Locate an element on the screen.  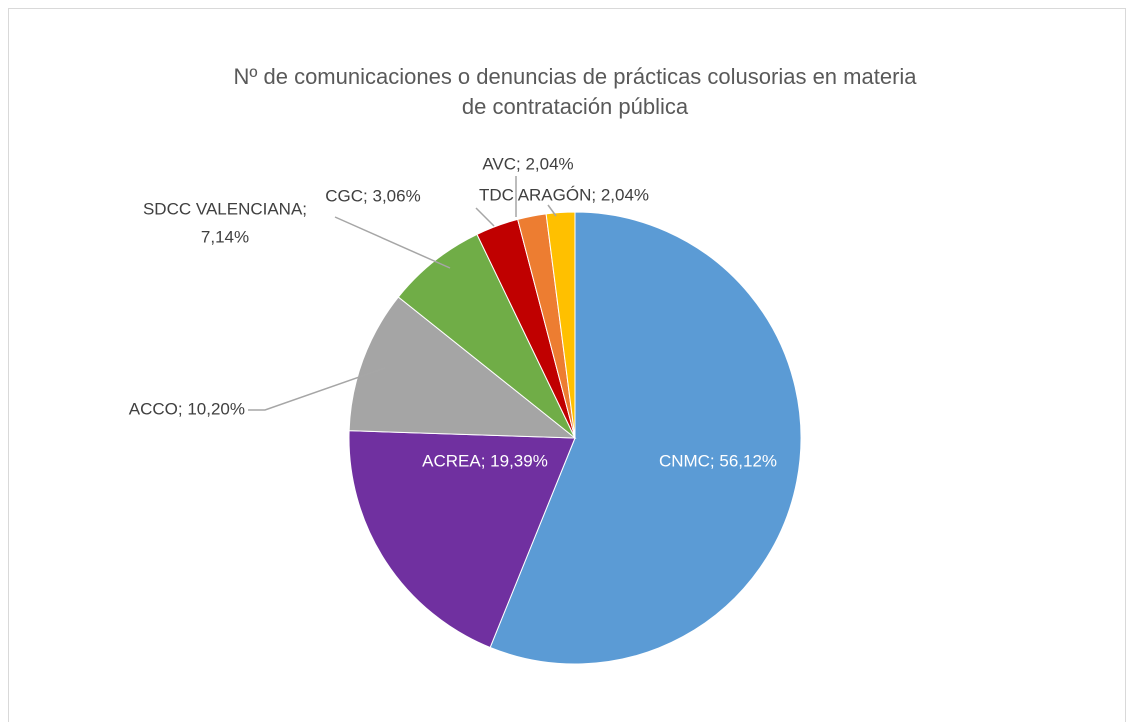
data-label: TDC ARAGÓN; 2,04% is located at coordinates (564, 194).